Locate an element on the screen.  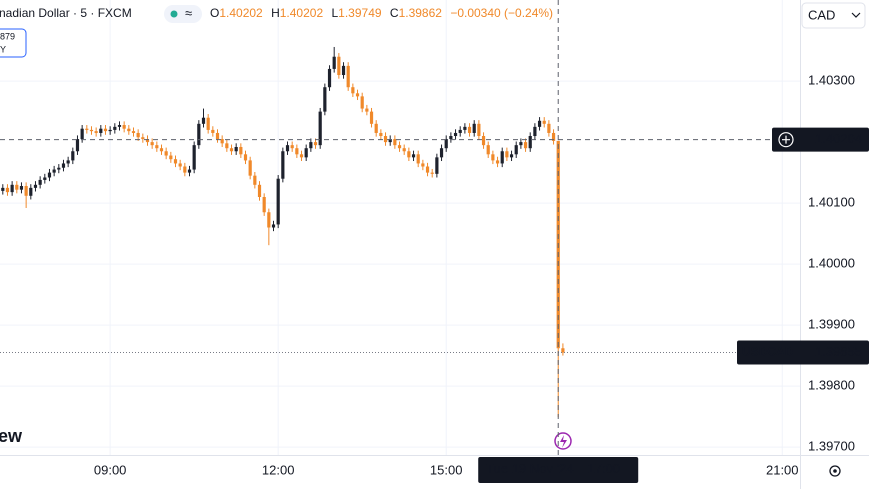
y-tick-label: 1.39900 is located at coordinates (831, 324).